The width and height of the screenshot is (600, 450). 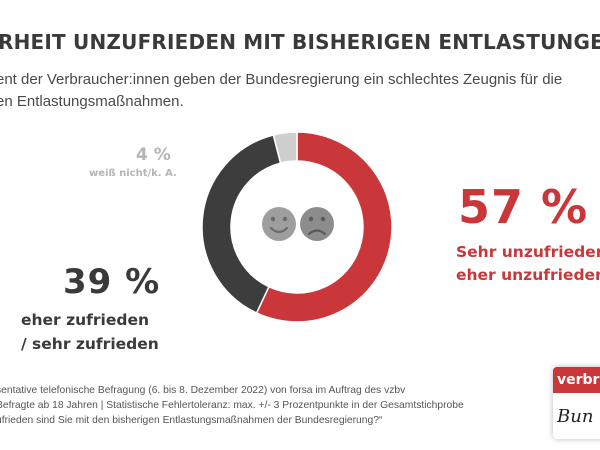 I want to click on unknown-label: weiß nicht/k. A., so click(x=133, y=173).